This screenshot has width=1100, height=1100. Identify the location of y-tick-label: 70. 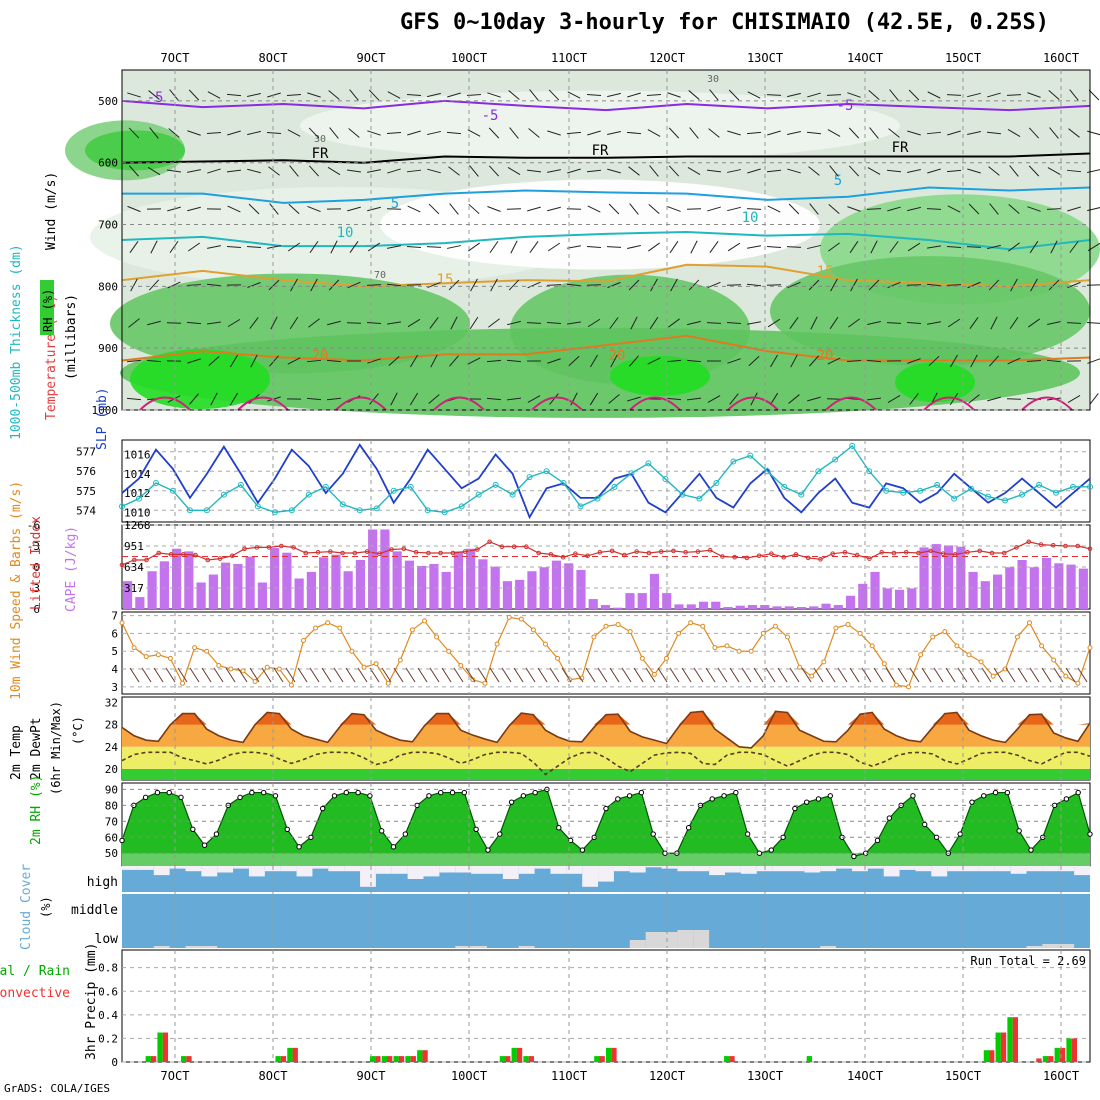
(111, 821).